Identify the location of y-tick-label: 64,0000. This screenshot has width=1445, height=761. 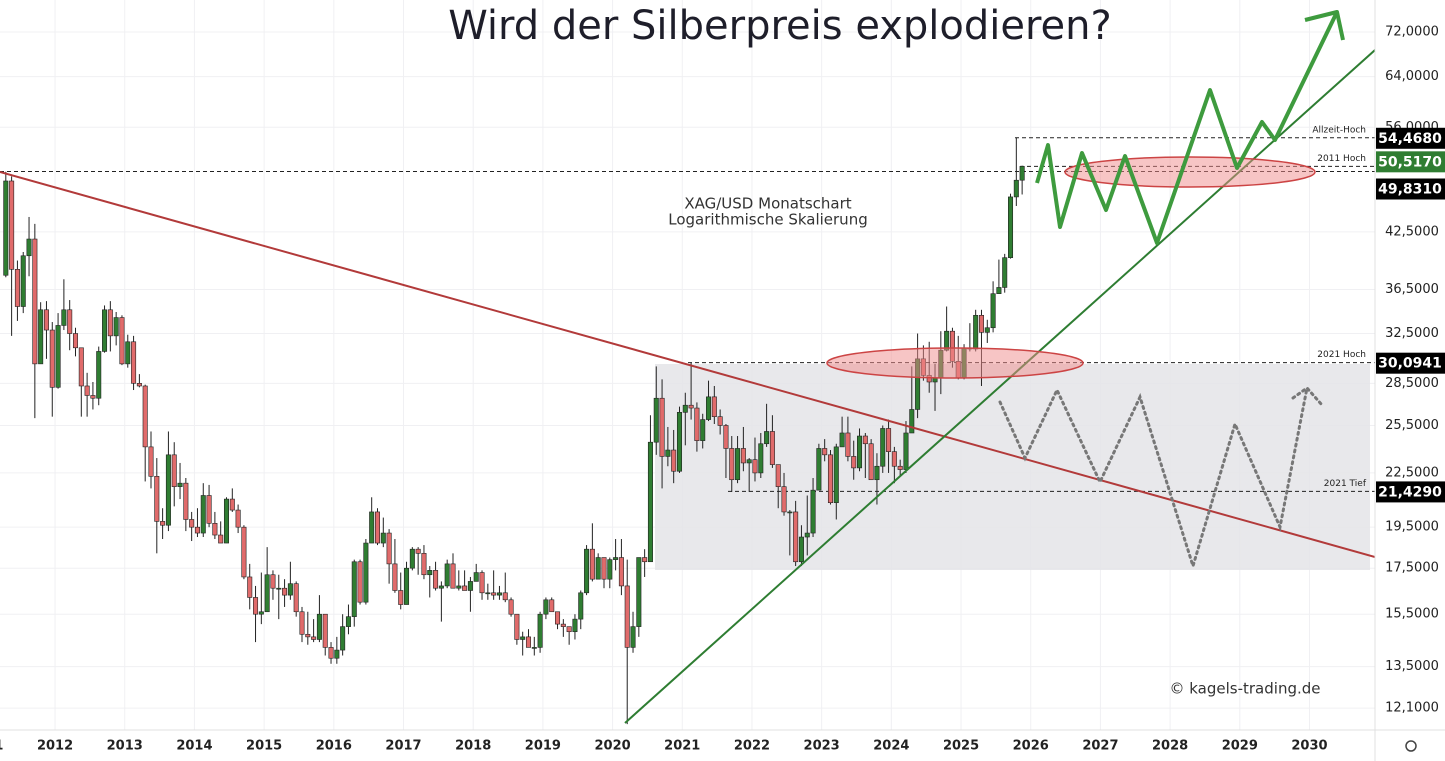
(1412, 76).